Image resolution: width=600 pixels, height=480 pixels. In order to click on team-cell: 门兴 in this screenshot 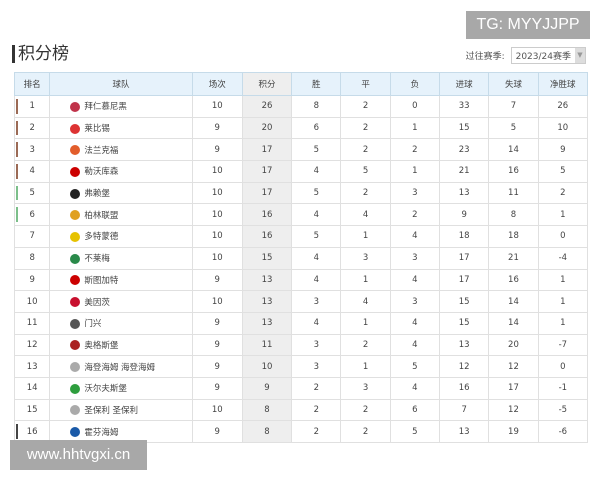, I will do `click(121, 323)`.